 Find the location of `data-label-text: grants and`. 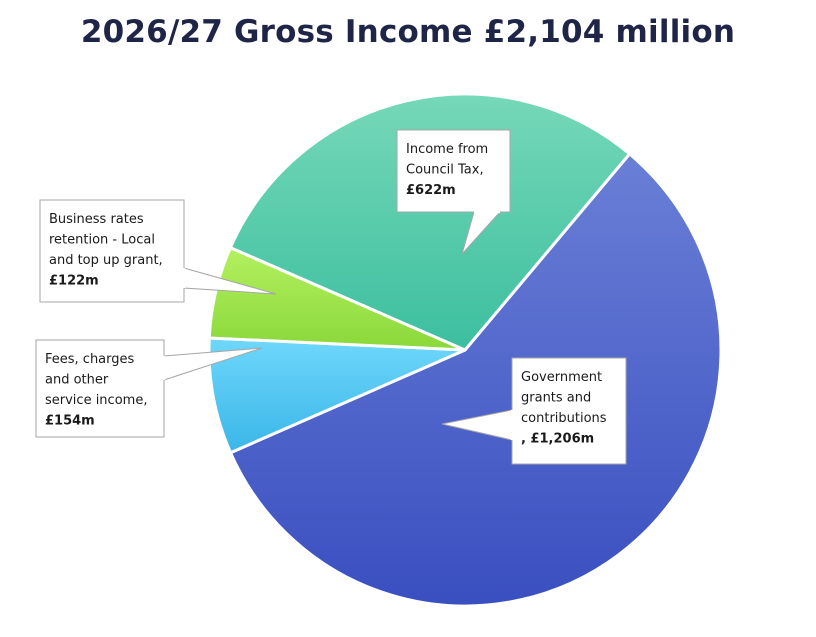

data-label-text: grants and is located at coordinates (556, 398).